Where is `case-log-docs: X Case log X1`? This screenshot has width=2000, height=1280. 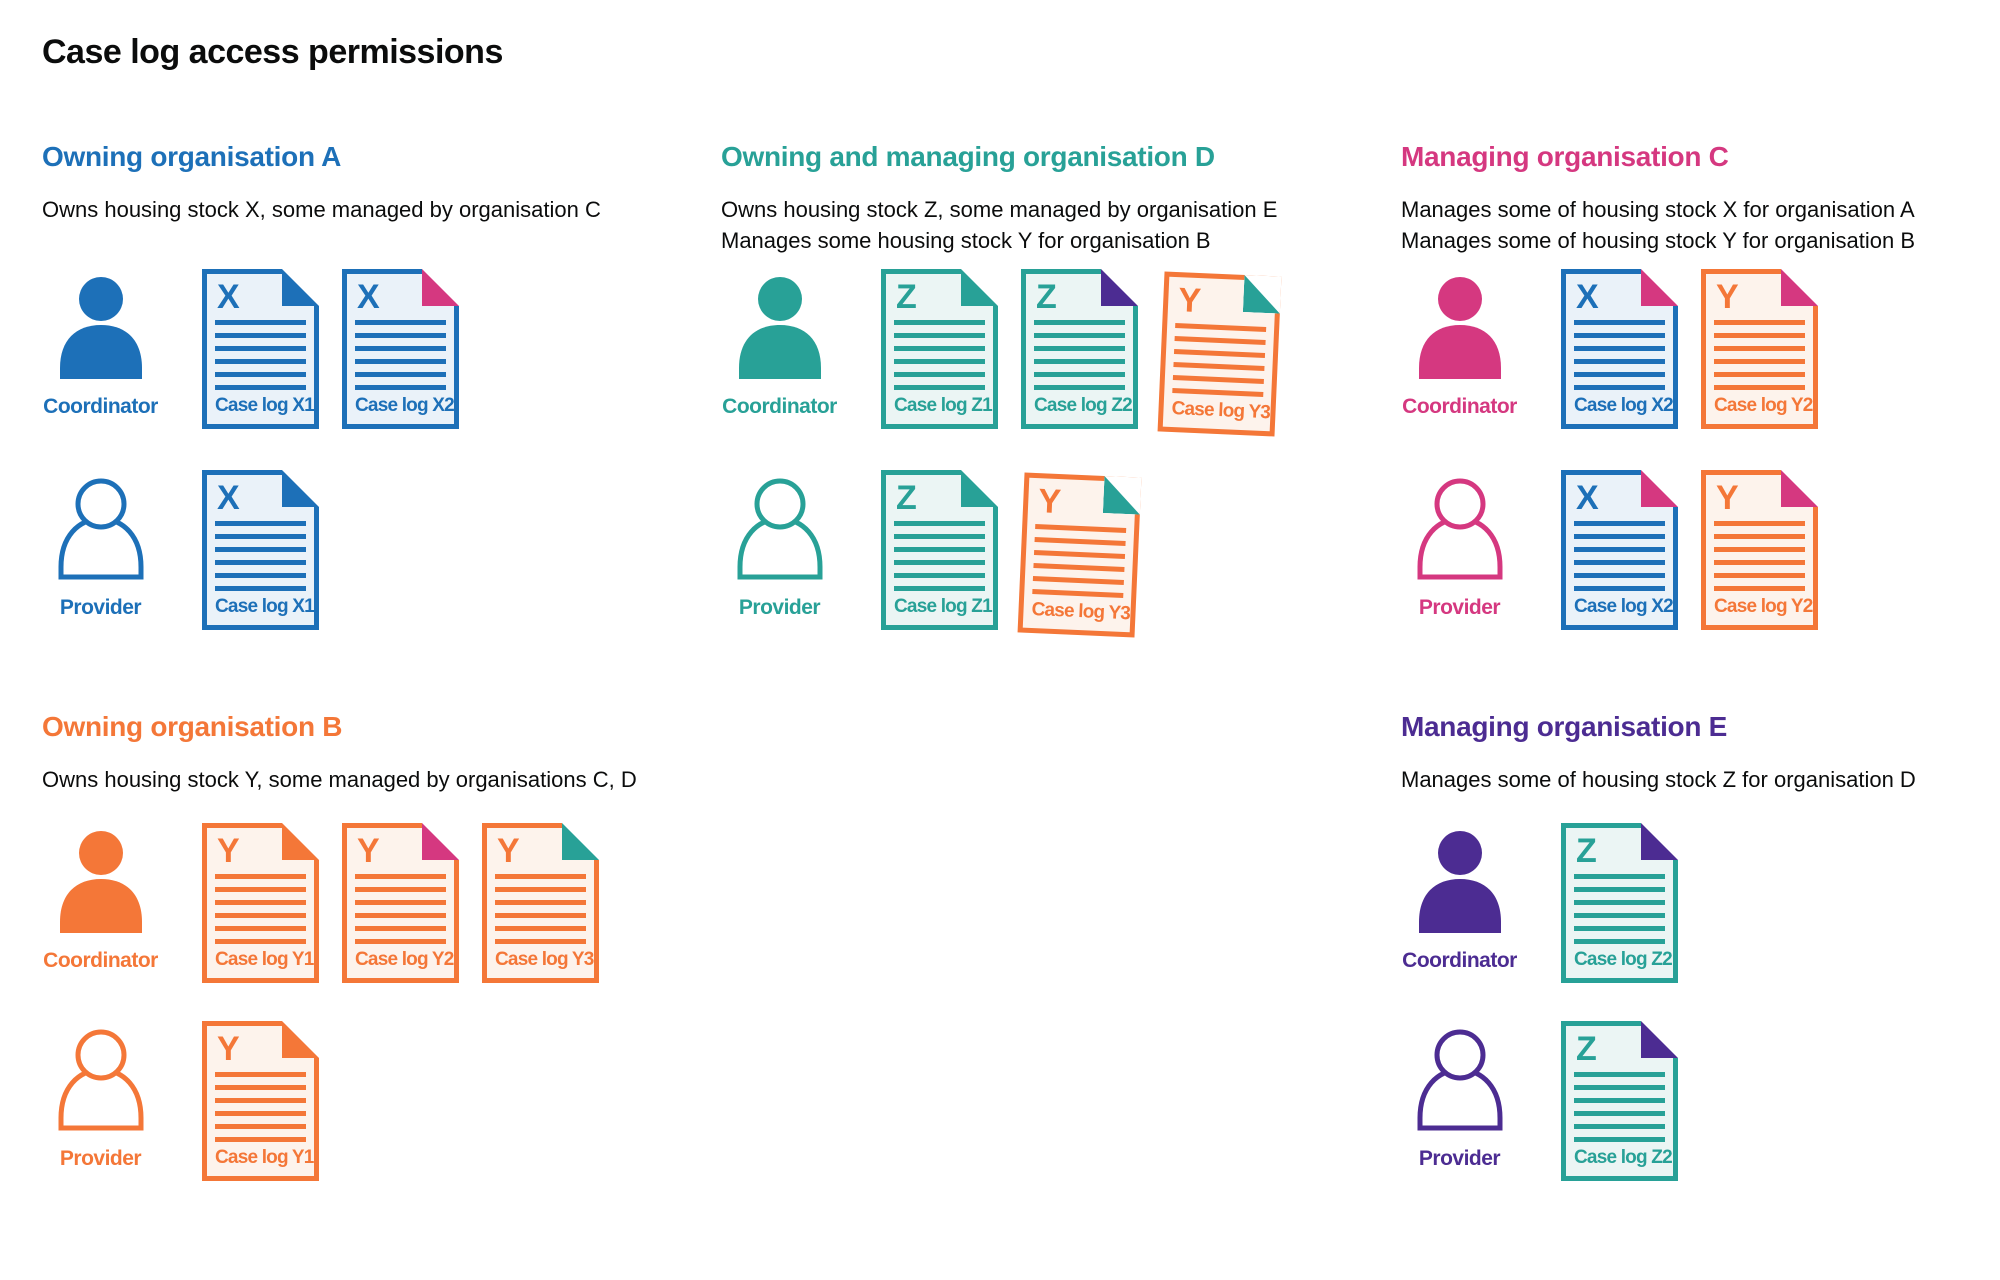
case-log-docs: X Case log X1 is located at coordinates (260, 550).